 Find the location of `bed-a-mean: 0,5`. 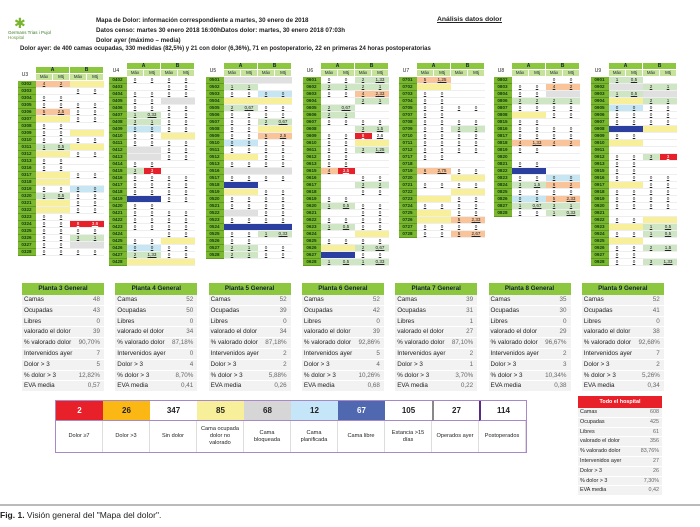

bed-a-mean: 0,5 is located at coordinates (346, 206).